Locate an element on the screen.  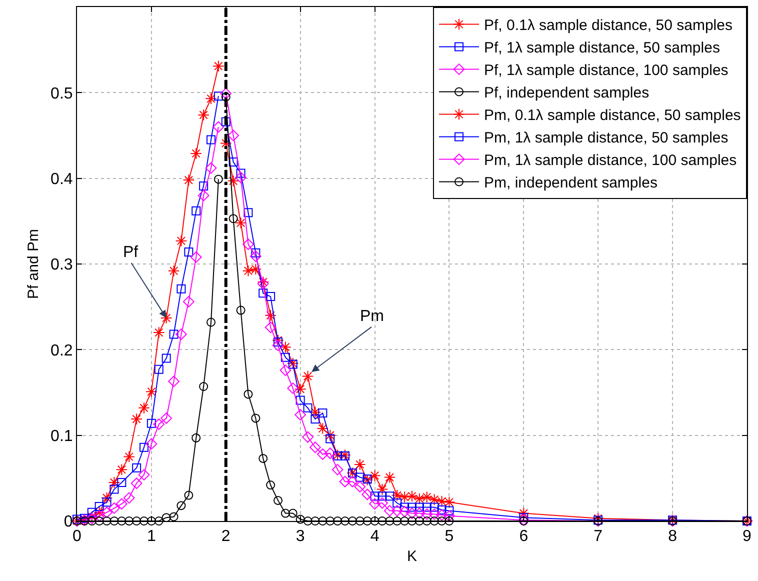
x-tick-label: 6 is located at coordinates (523, 537).